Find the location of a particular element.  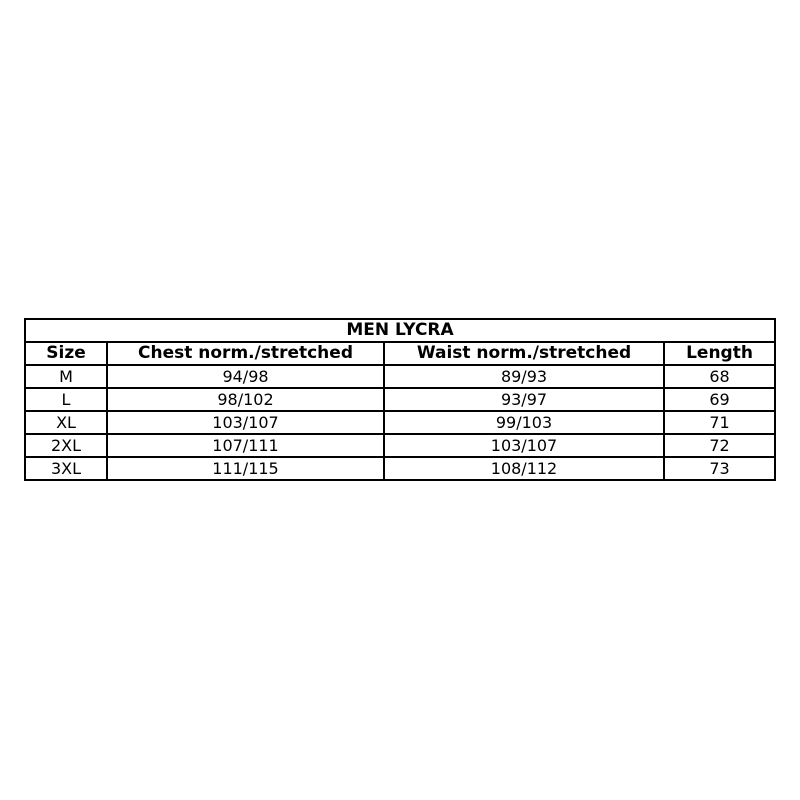

table-cell-waist: 89/93 is located at coordinates (524, 376).